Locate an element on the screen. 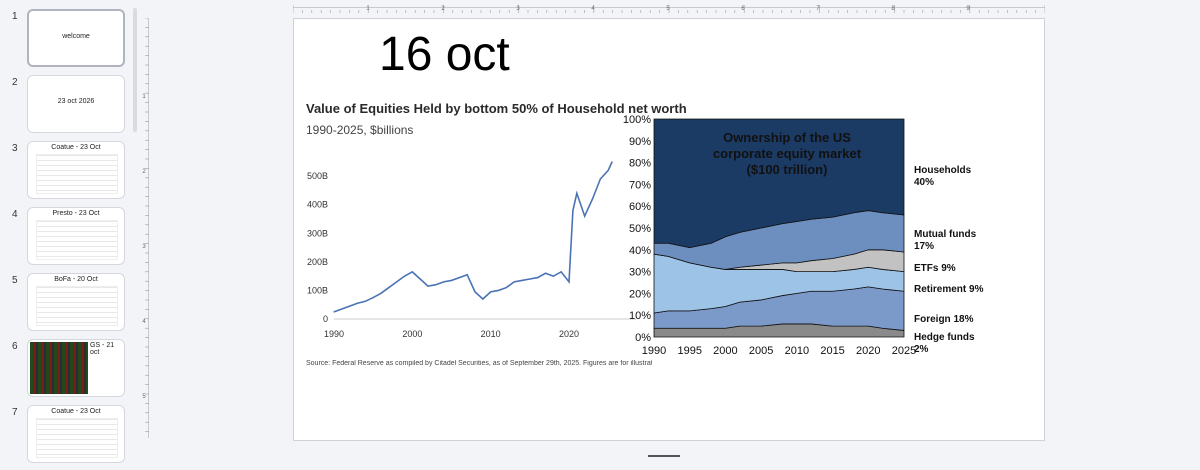  legend-label-mutual-funds: Mutual funds is located at coordinates (945, 234).